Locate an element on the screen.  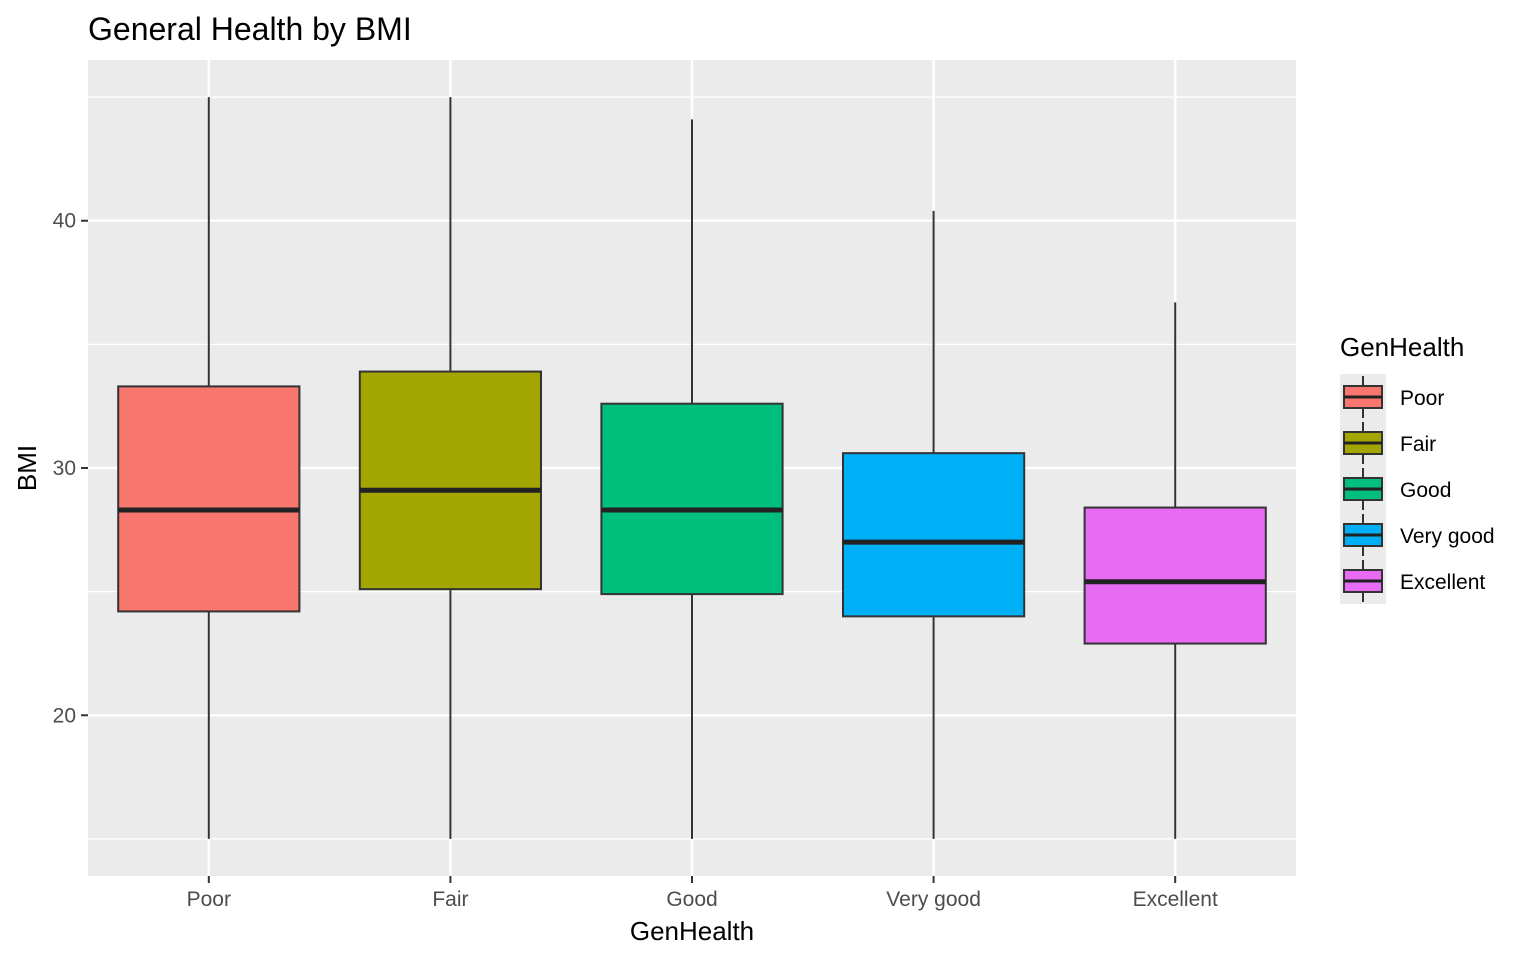
box-poor is located at coordinates (209, 468).